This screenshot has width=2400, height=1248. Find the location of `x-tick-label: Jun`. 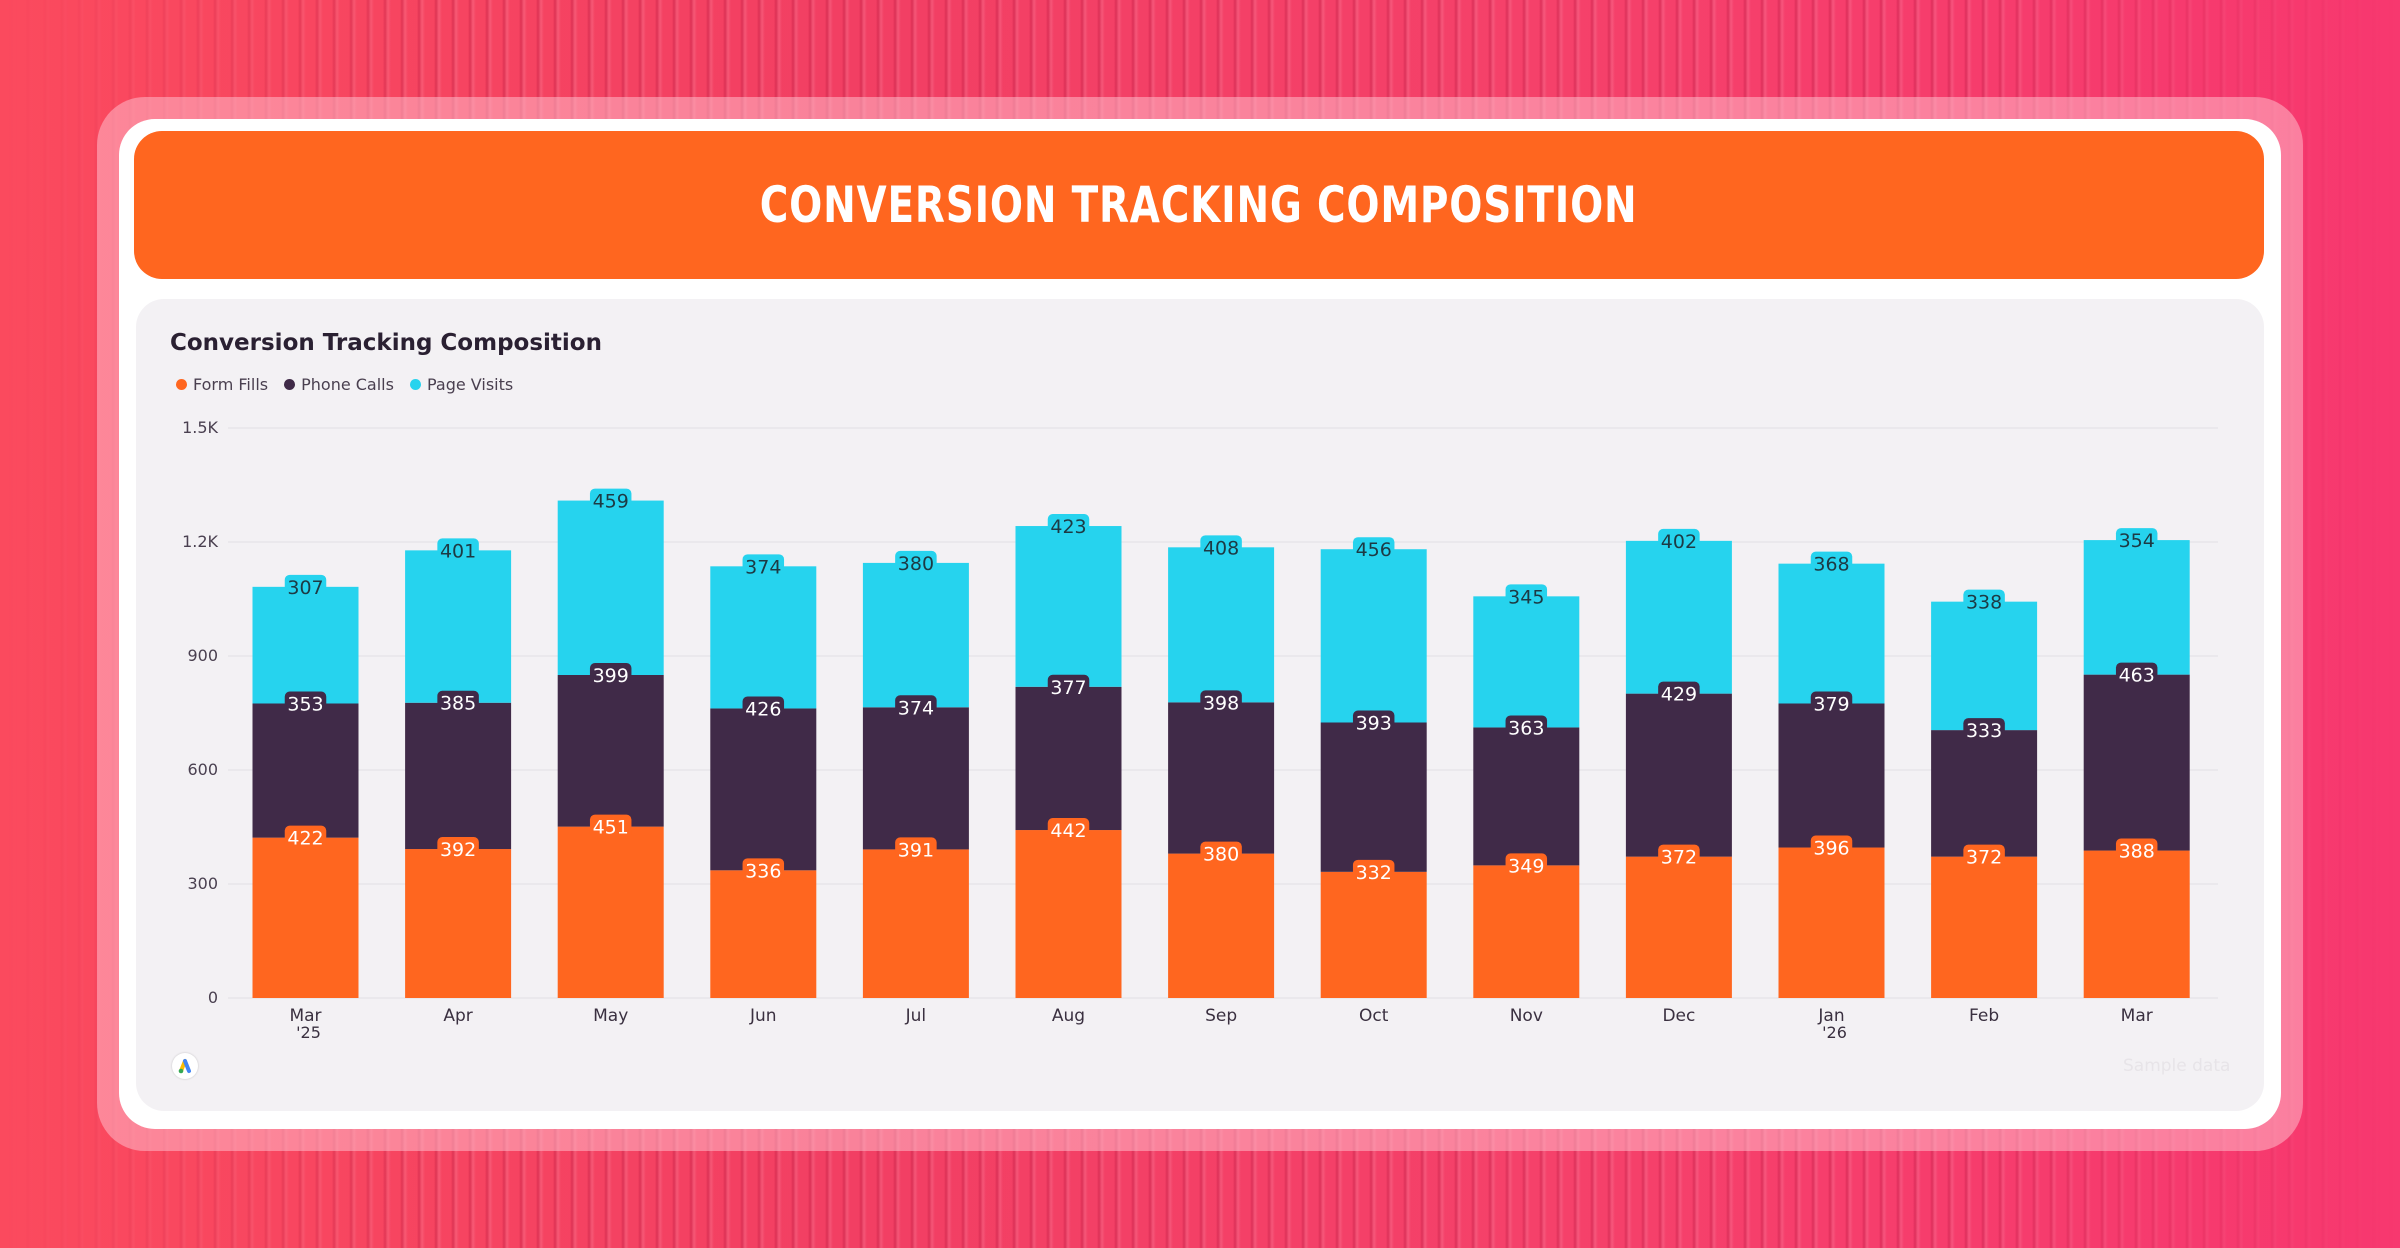

x-tick-label: Jun is located at coordinates (763, 1016).